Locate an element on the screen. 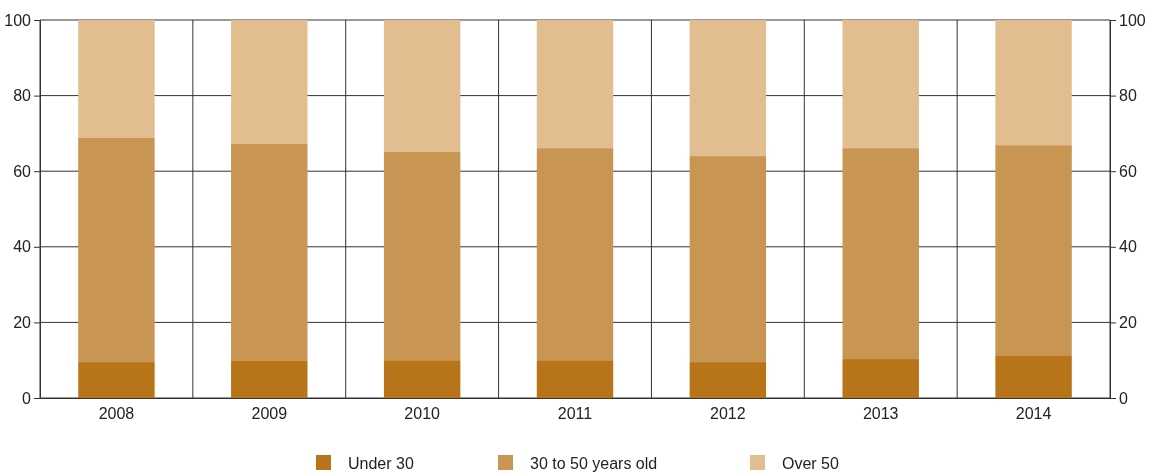 The image size is (1153, 476). y-tick-label: 100 is located at coordinates (18, 20).